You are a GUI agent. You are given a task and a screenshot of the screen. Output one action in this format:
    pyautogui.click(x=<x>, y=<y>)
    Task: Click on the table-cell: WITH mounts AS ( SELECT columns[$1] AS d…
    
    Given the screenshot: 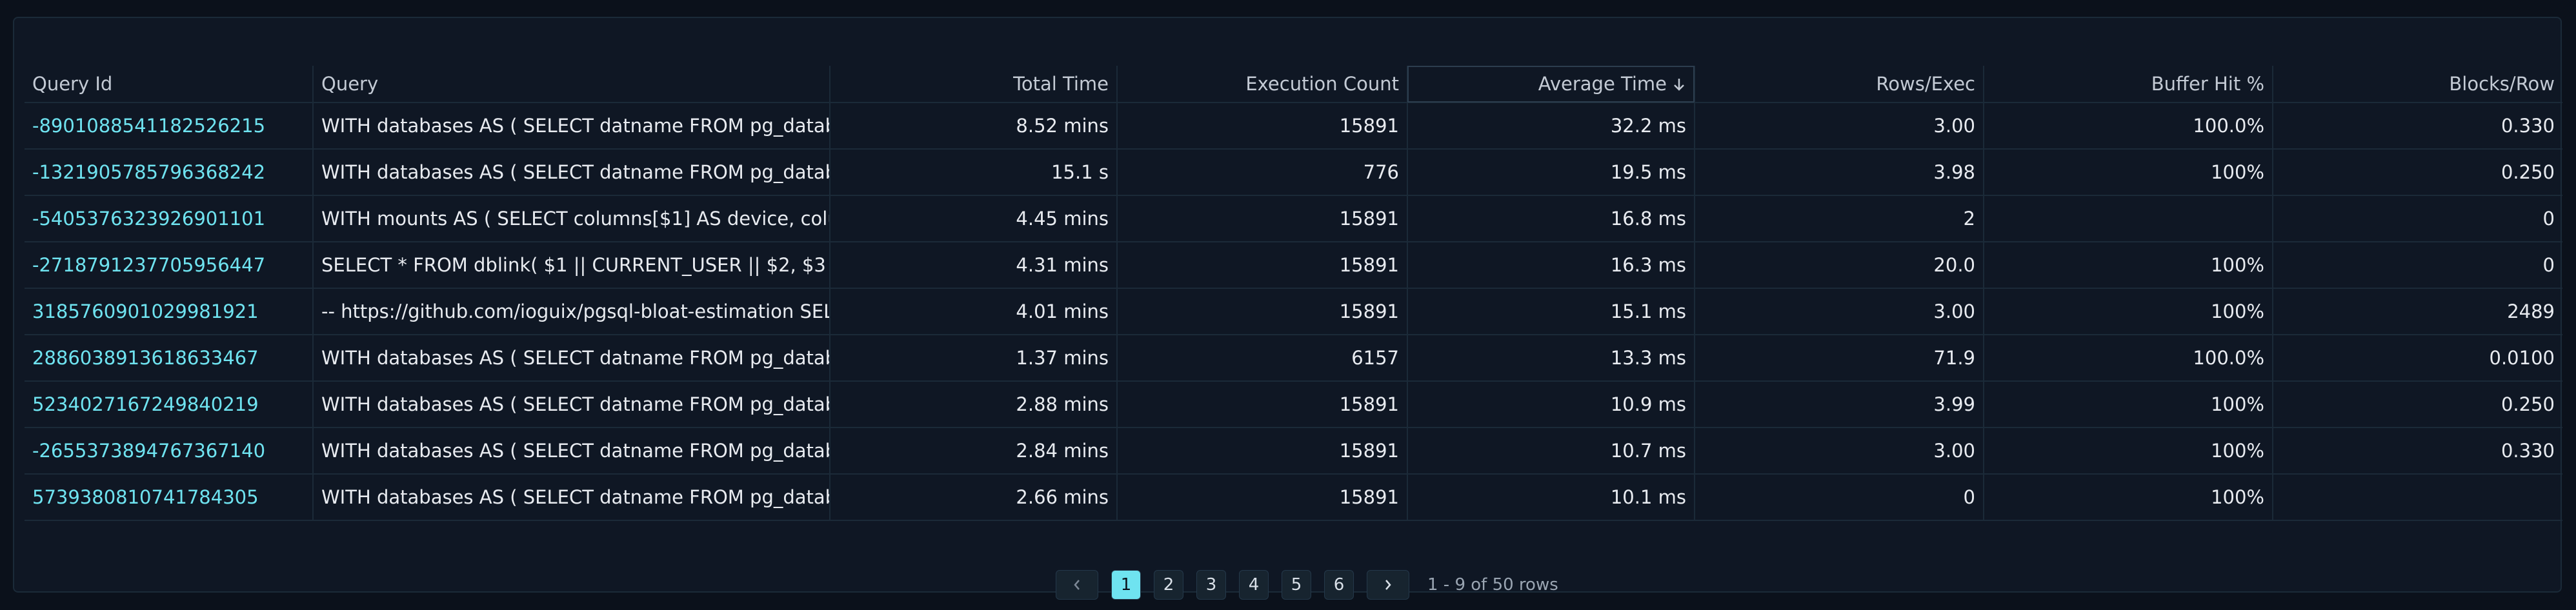 What is the action you would take?
    pyautogui.click(x=571, y=218)
    